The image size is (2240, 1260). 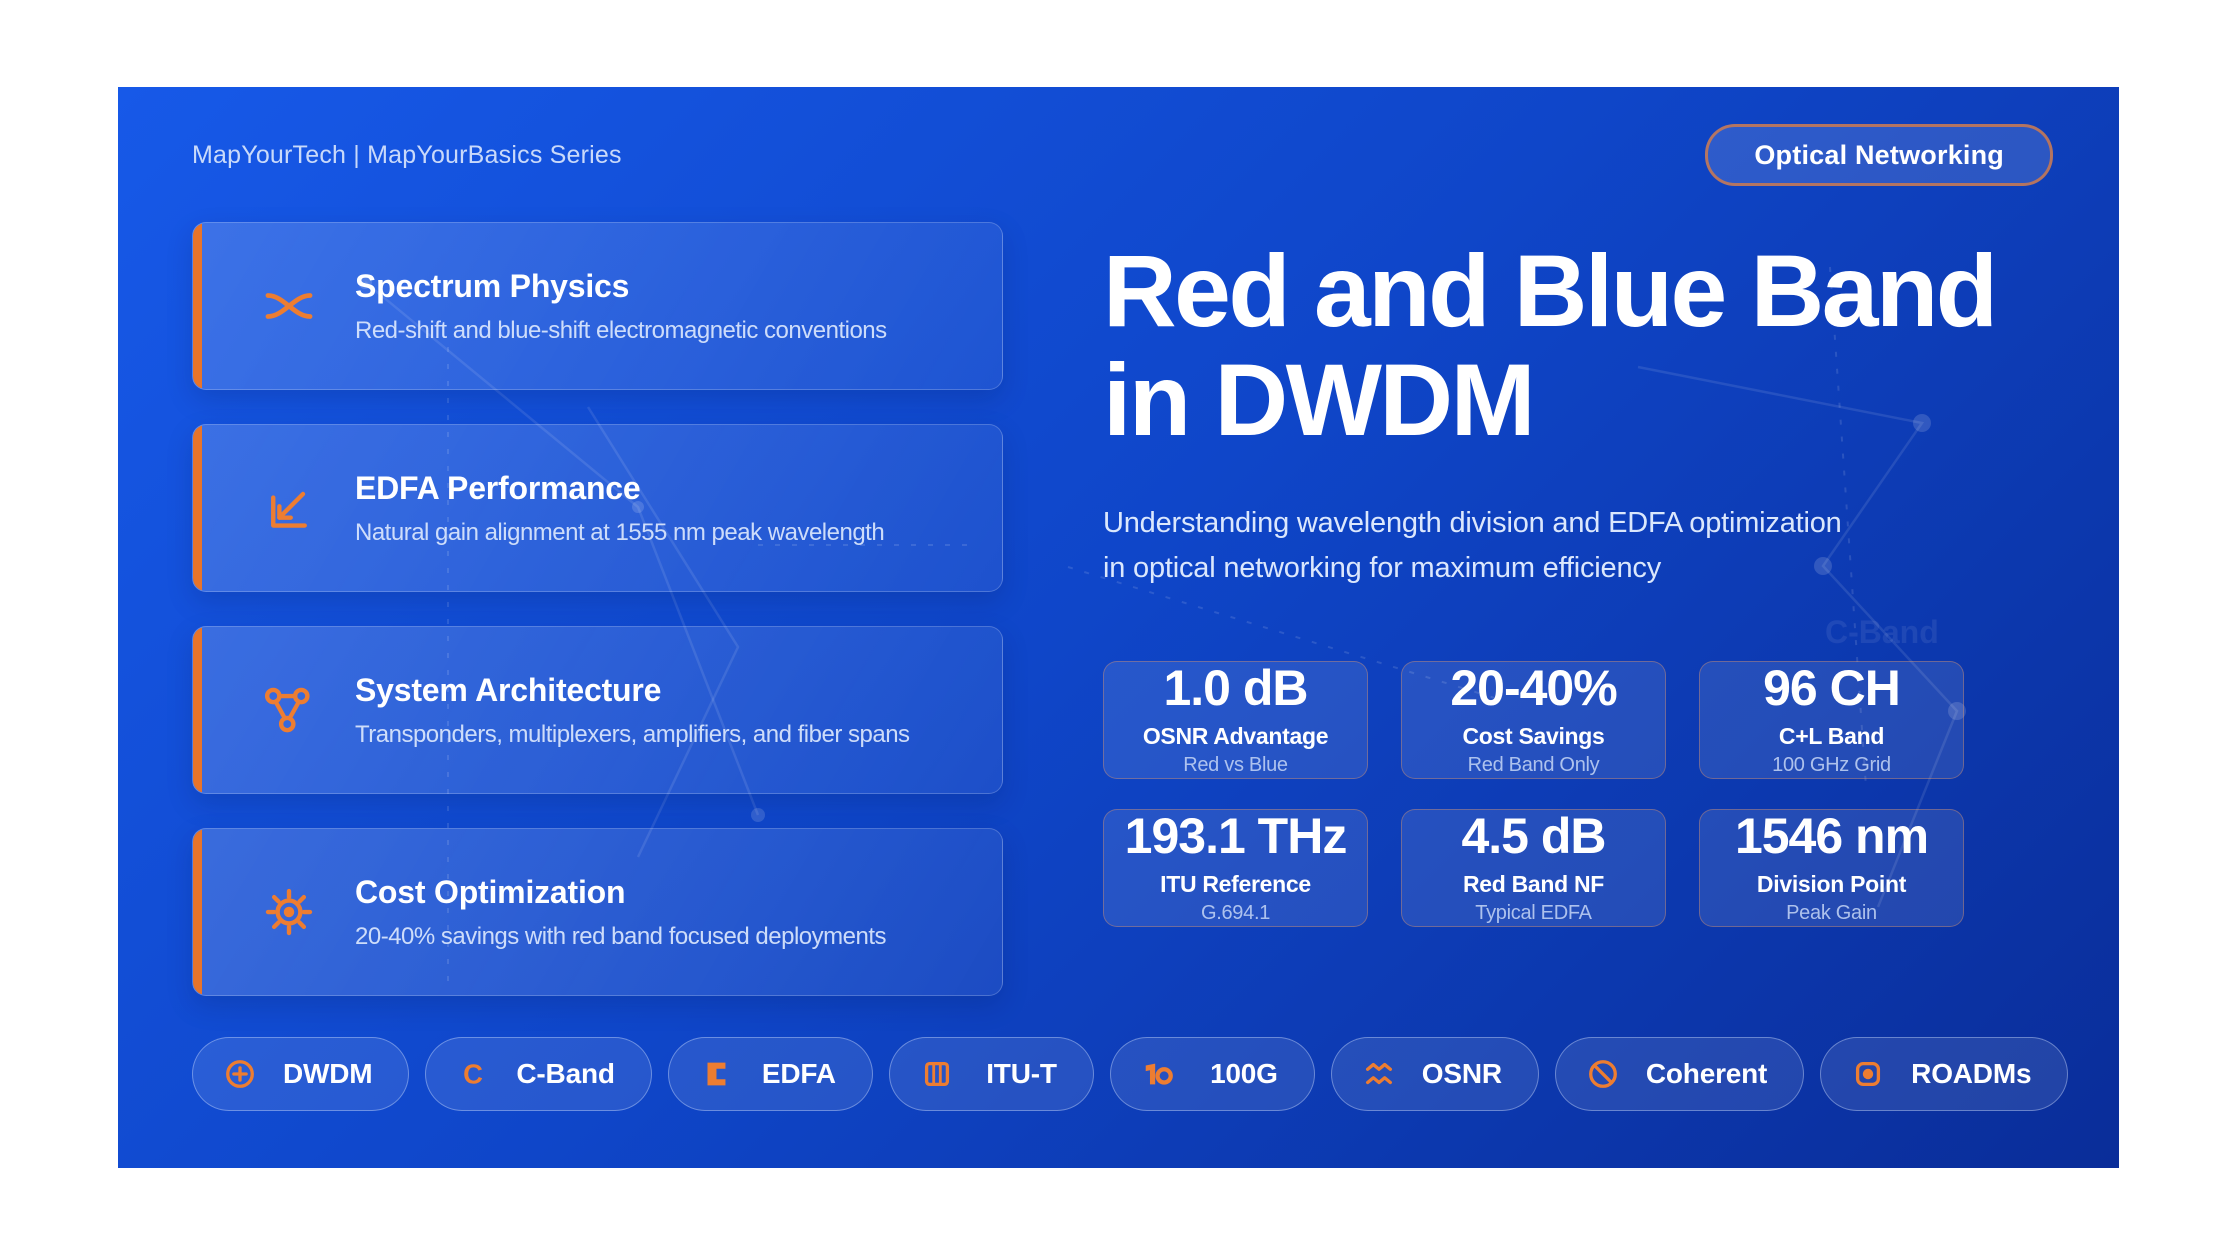 I want to click on tag-label: DWDM, so click(x=328, y=1073).